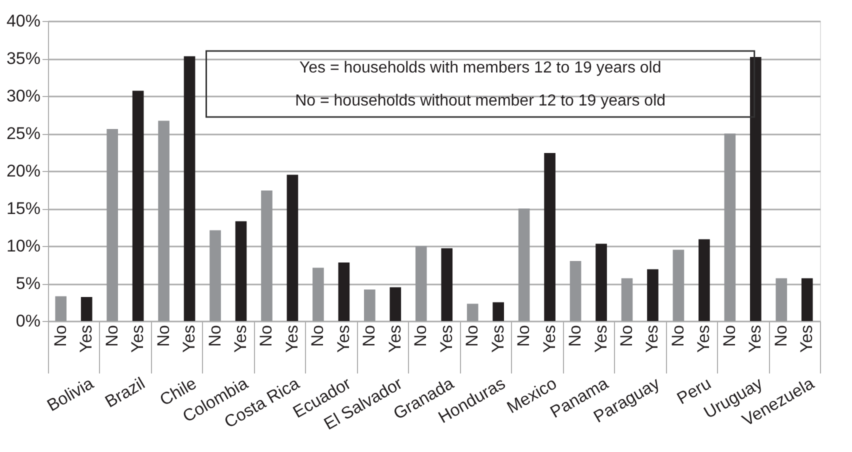  What do you see at coordinates (23, 21) in the screenshot?
I see `y-tick-label: 40%` at bounding box center [23, 21].